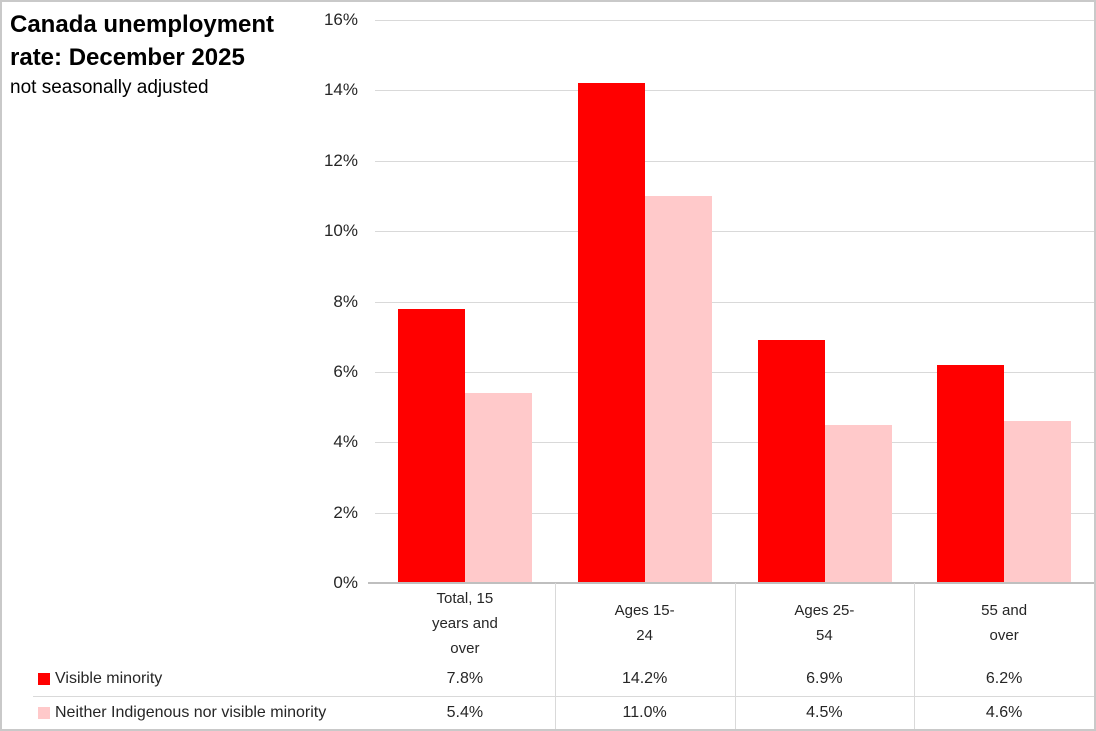 The height and width of the screenshot is (731, 1096). I want to click on legend-item-visible-minority: Visible minority, so click(100, 678).